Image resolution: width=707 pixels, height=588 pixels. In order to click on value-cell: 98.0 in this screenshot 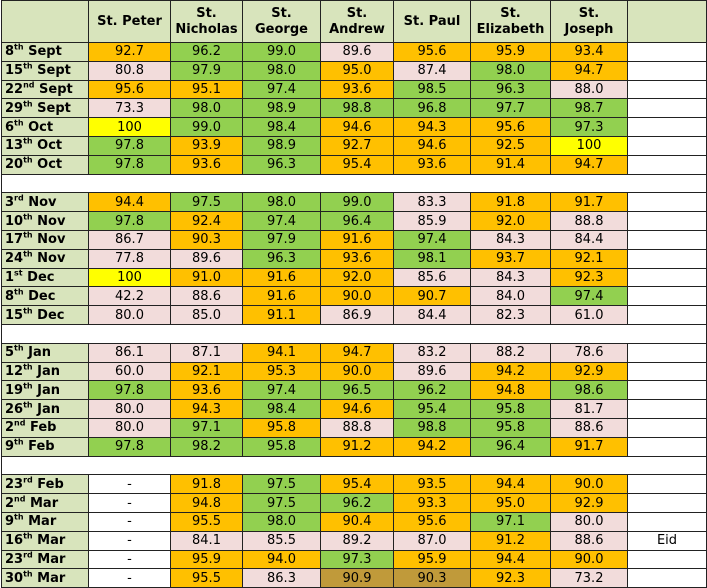, I will do `click(281, 70)`.